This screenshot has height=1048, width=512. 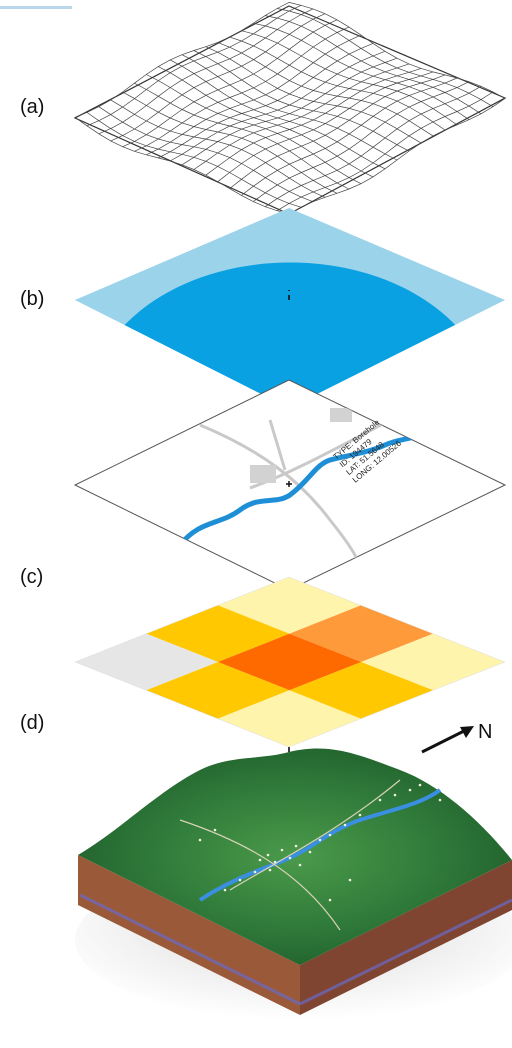 I want to click on map-point-marker-icon, so click(x=289, y=484).